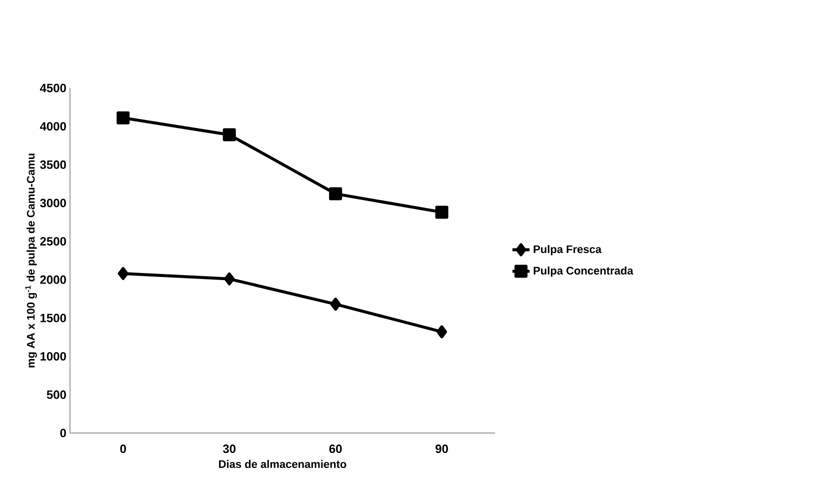  Describe the element at coordinates (56, 394) in the screenshot. I see `y-tick-label: 500` at that location.